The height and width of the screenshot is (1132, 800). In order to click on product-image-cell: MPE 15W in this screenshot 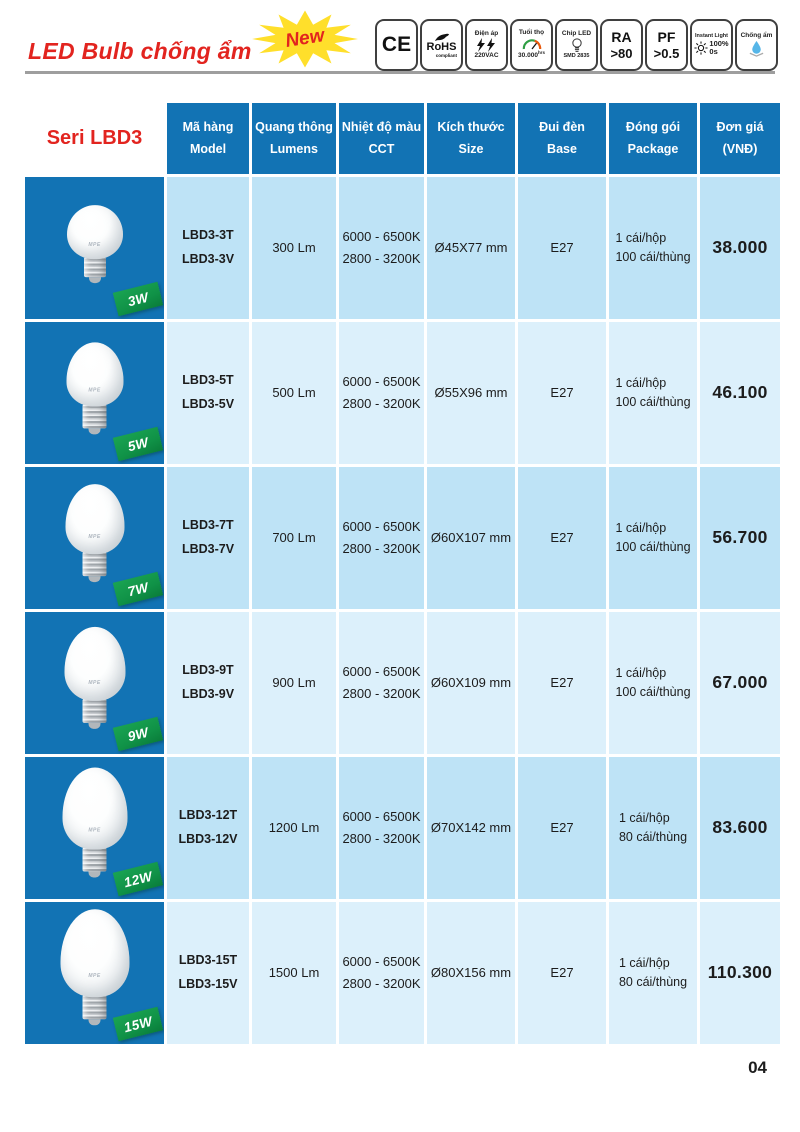, I will do `click(94, 973)`.